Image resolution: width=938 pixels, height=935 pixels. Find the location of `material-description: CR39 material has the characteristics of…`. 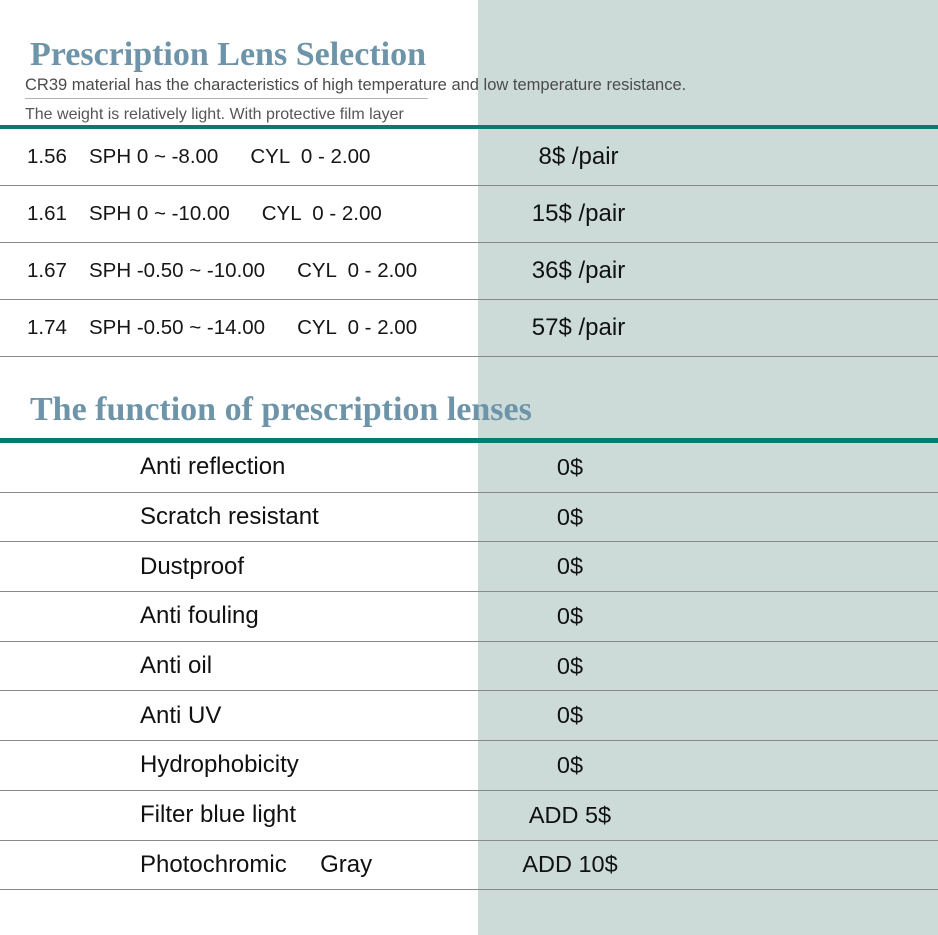

material-description: CR39 material has the characteristics of… is located at coordinates (356, 85).